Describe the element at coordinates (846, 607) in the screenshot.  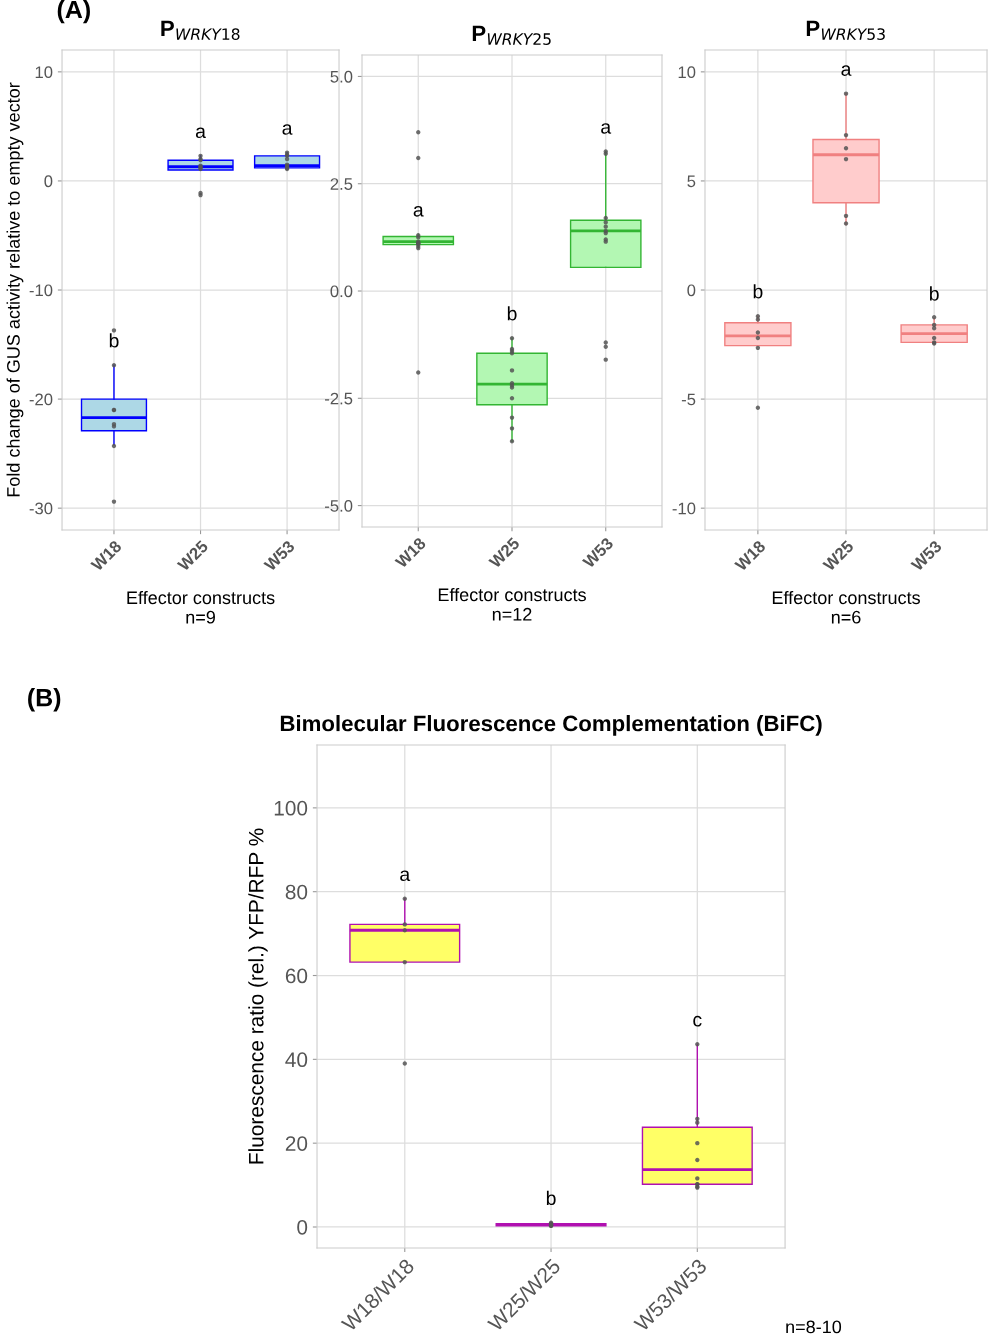
I see `x-axis-title: Effector constructs n=6` at that location.